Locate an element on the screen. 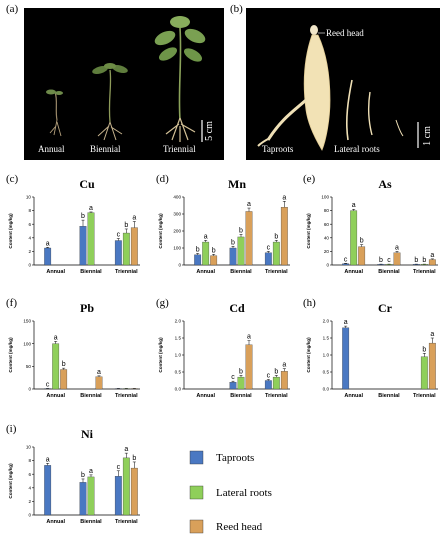 The width and height of the screenshot is (446, 550). y-axis-label-cr: Content (mg/kg) is located at coordinates (308, 355).